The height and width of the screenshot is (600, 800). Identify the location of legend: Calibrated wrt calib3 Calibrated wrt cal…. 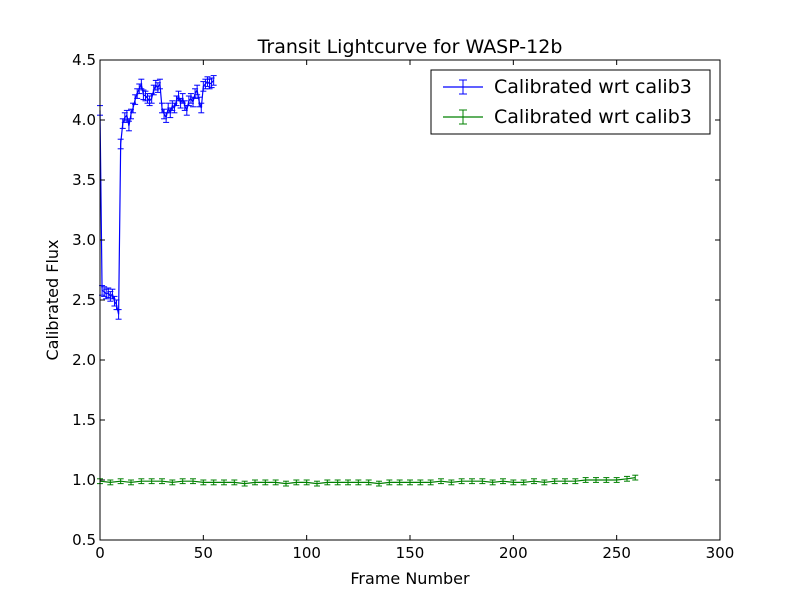
(570, 102).